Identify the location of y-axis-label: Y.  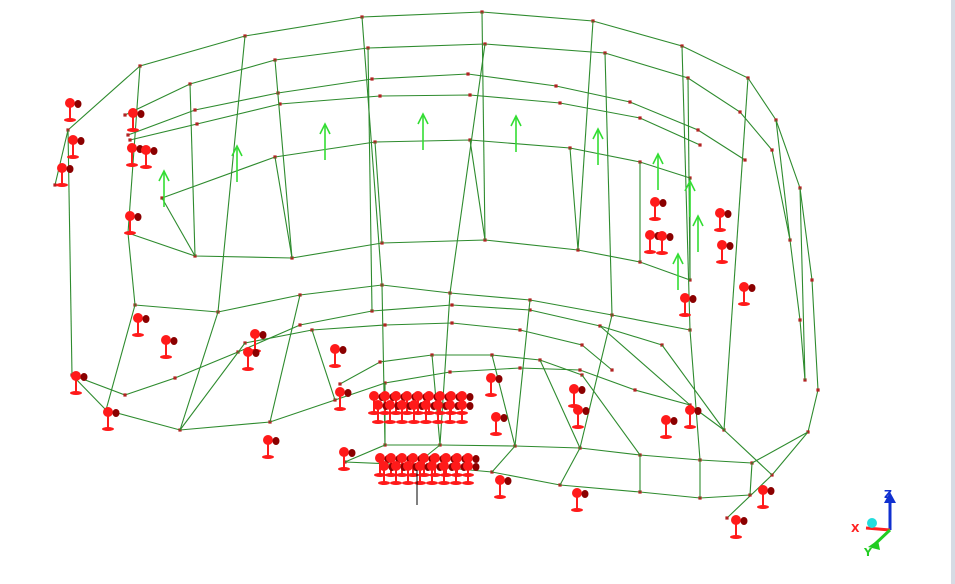
(868, 552).